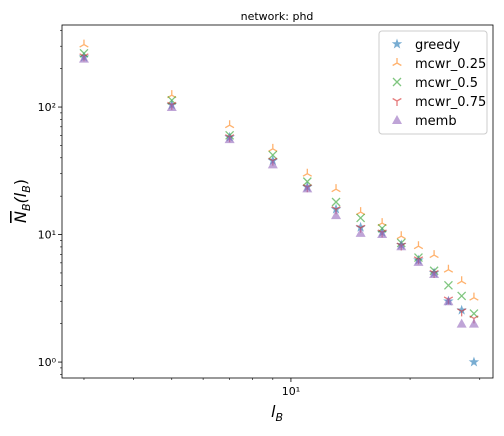 The width and height of the screenshot is (504, 436). What do you see at coordinates (20, 197) in the screenshot?
I see `y-label-arg: (l` at bounding box center [20, 197].